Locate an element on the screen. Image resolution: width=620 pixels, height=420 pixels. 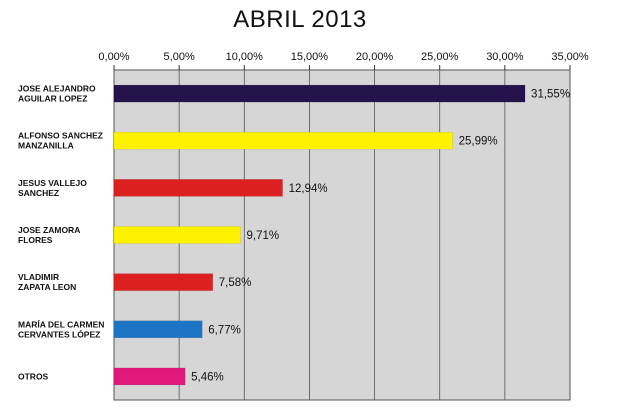
category-label: ALFONSO SANCHEZ is located at coordinates (60, 136).